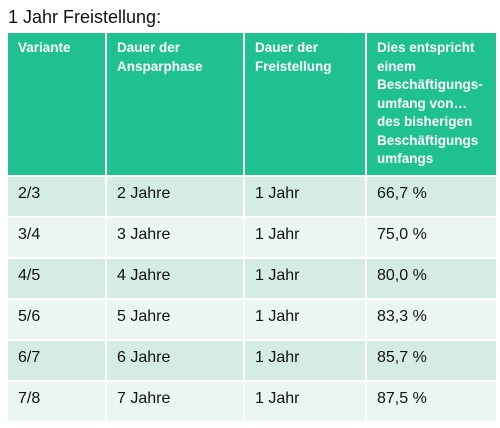  Describe the element at coordinates (57, 320) in the screenshot. I see `cell-variante: 5/6` at that location.